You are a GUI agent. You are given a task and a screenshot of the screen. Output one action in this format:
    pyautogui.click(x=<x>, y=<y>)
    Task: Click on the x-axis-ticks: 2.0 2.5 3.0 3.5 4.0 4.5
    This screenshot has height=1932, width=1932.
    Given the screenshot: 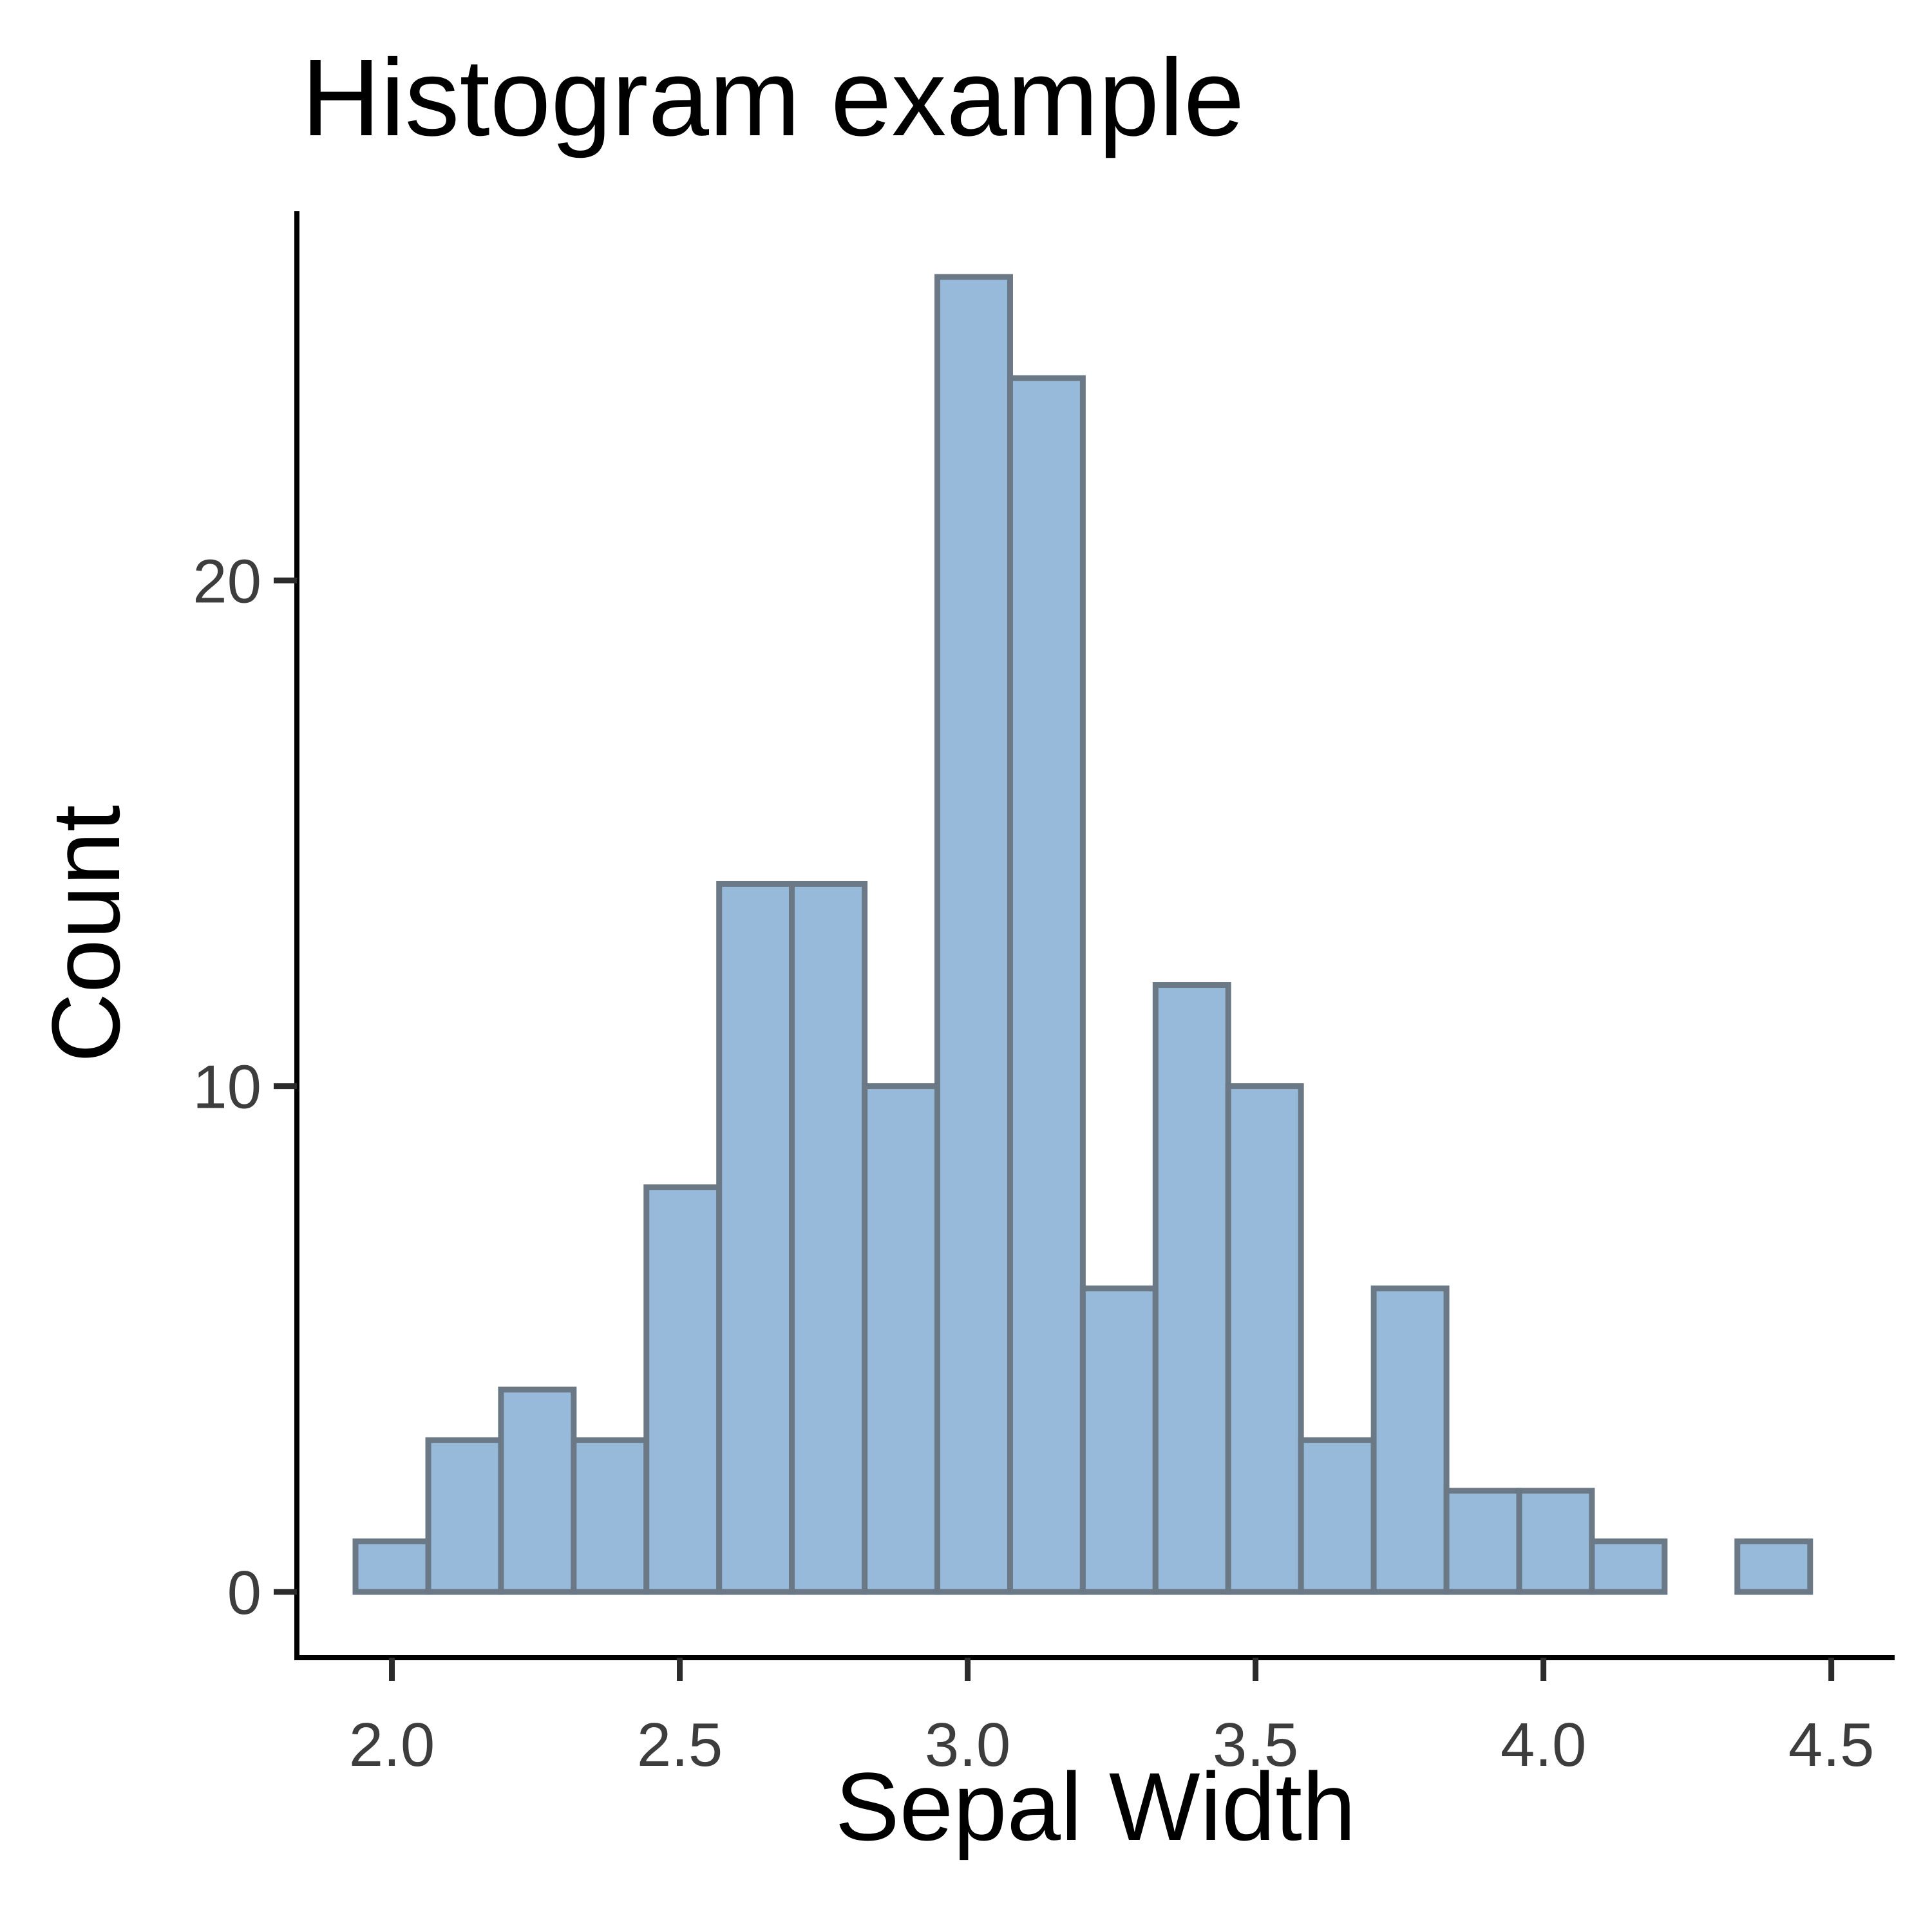 What is the action you would take?
    pyautogui.click(x=1111, y=1719)
    